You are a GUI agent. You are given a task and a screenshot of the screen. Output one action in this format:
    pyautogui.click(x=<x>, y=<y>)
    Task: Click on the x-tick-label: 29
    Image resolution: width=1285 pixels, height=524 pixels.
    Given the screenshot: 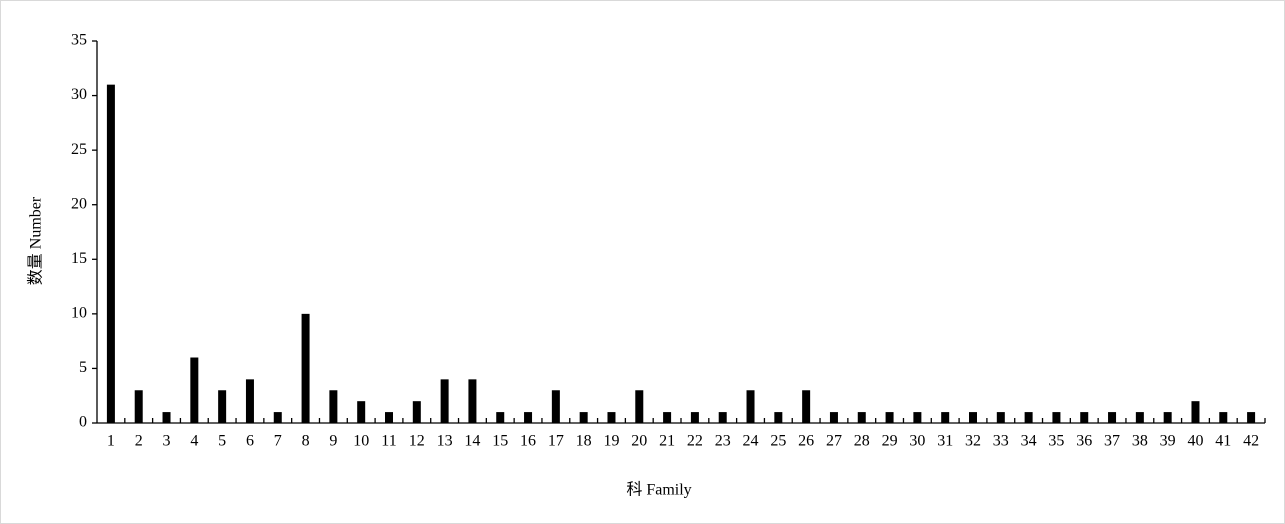 What is the action you would take?
    pyautogui.click(x=890, y=441)
    